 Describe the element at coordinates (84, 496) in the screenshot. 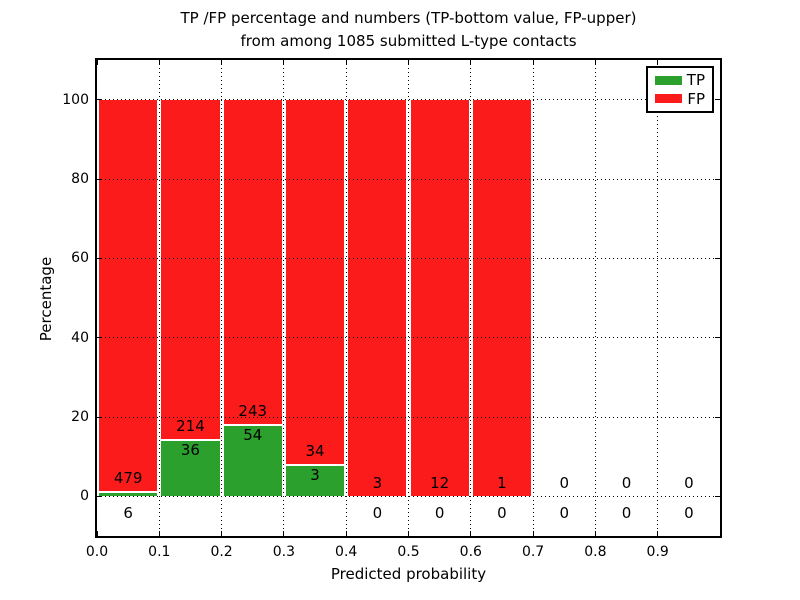

I see `y-tick-label: 0` at that location.